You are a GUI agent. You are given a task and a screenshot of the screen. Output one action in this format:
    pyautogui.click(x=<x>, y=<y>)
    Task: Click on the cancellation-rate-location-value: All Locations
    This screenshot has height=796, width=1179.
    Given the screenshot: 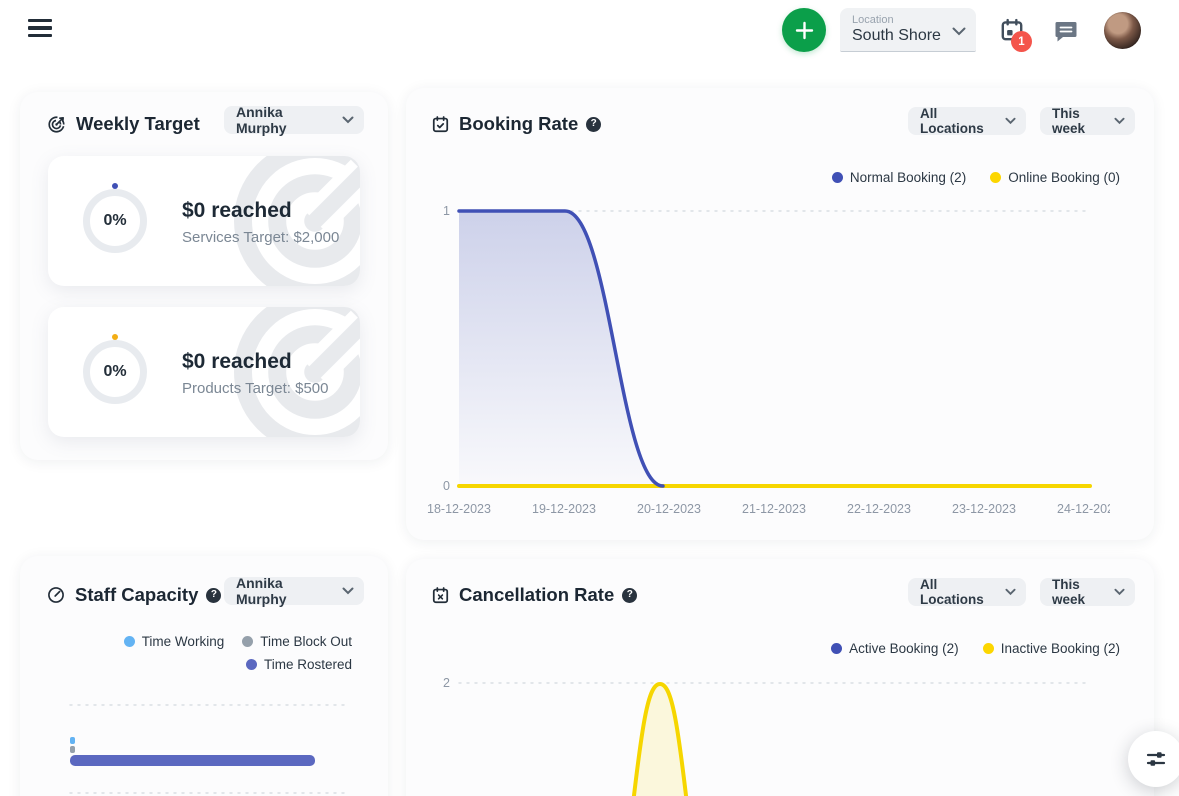 What is the action you would take?
    pyautogui.click(x=952, y=592)
    